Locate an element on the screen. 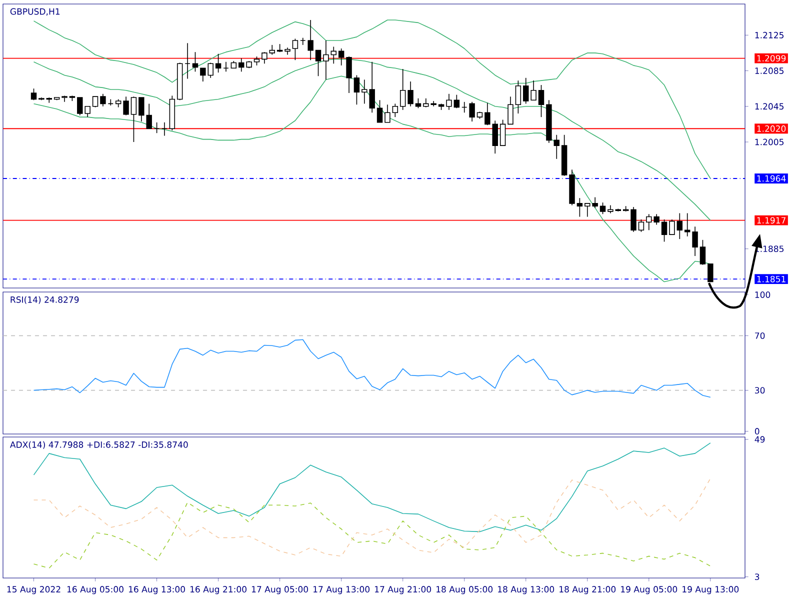 The height and width of the screenshot is (600, 800). chart-title: RSI(14) 24.8279 is located at coordinates (44, 300).